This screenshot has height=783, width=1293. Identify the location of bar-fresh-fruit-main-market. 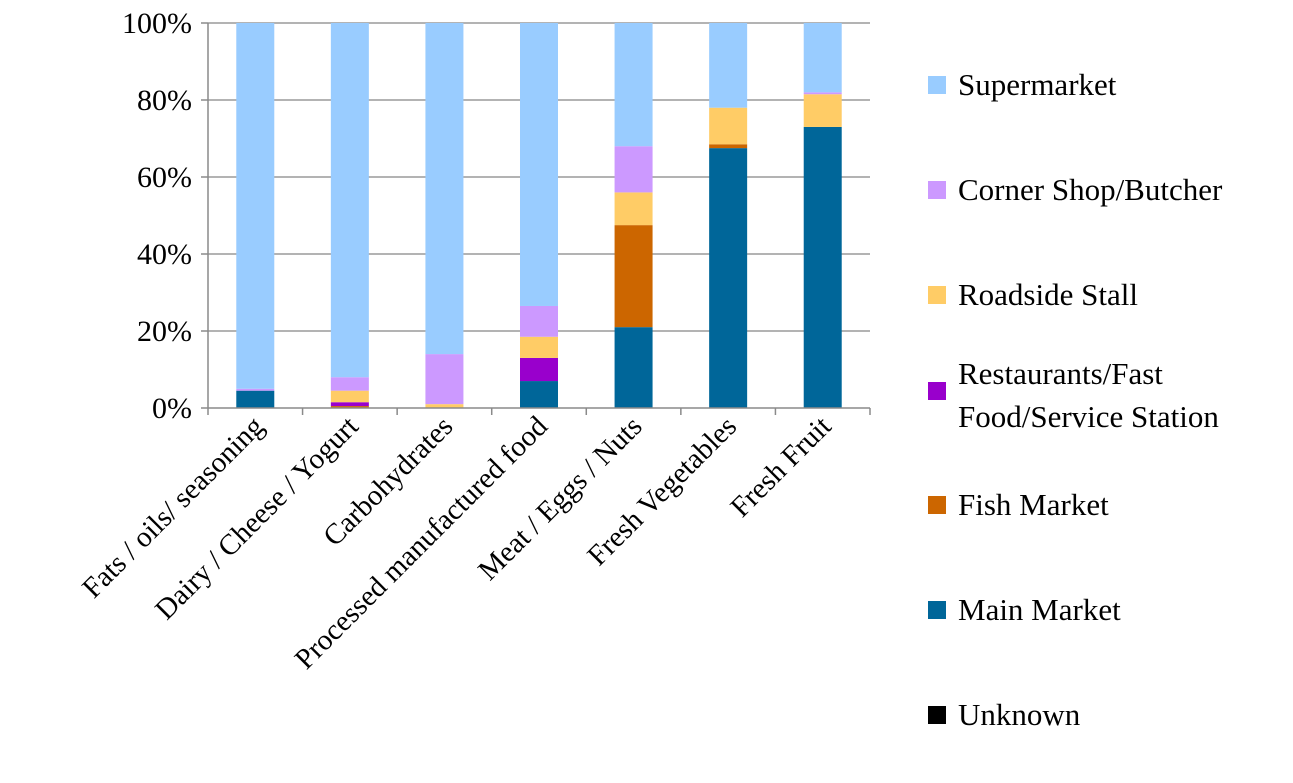
(822, 267).